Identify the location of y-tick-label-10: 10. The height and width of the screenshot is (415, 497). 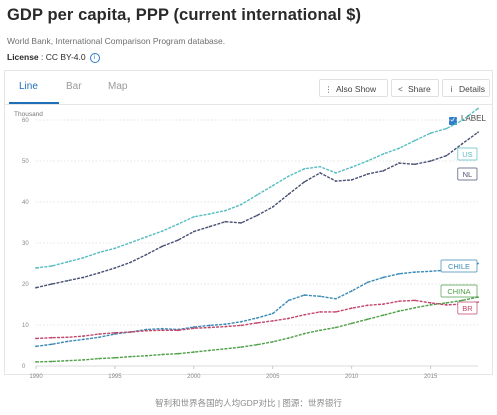
(25, 326).